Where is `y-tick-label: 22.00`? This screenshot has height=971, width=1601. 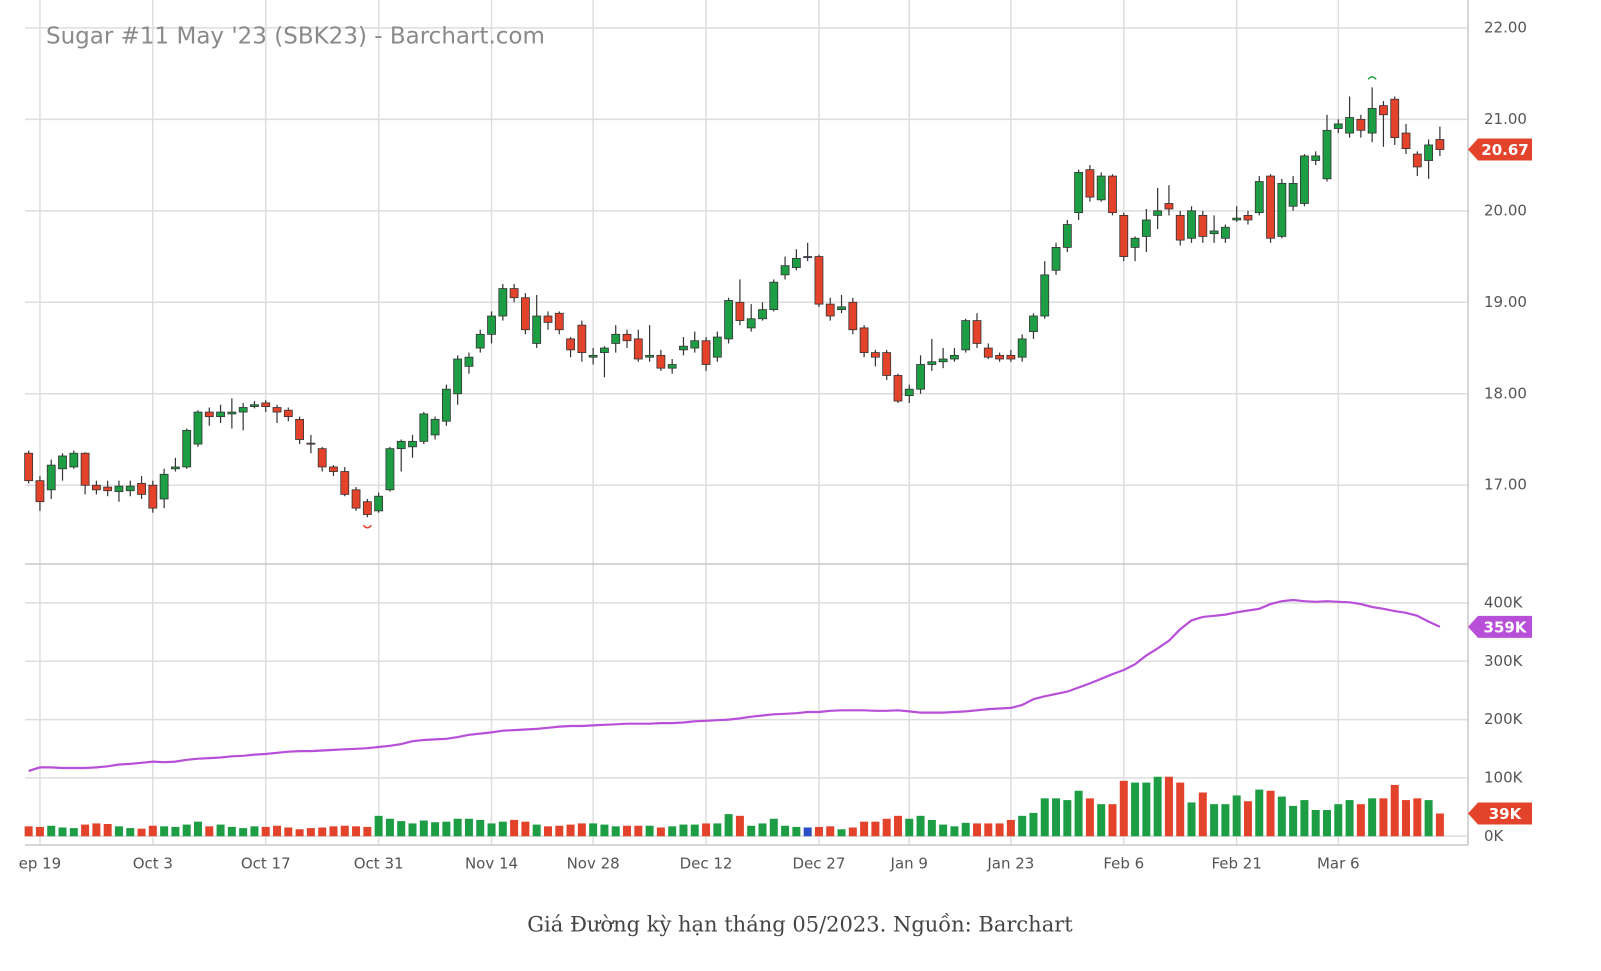 y-tick-label: 22.00 is located at coordinates (1505, 27).